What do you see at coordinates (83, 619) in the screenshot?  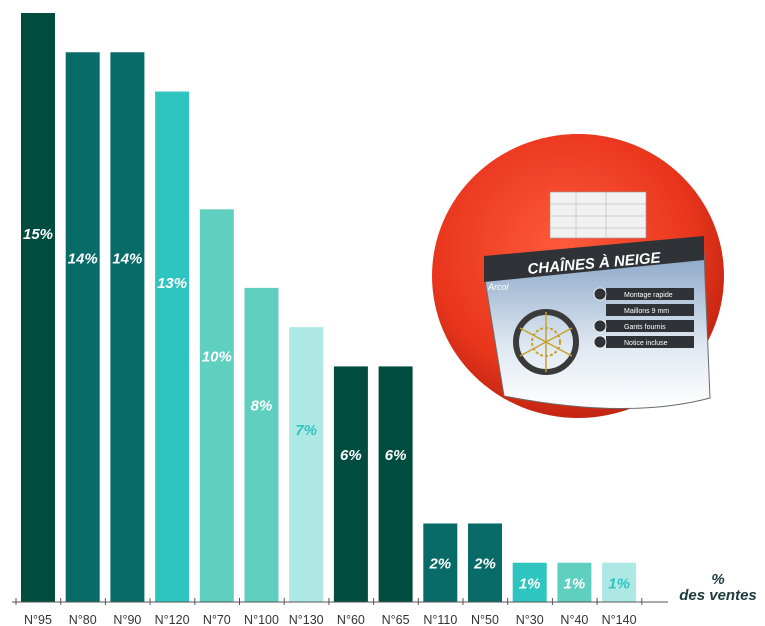 I see `tick-label: N°80` at bounding box center [83, 619].